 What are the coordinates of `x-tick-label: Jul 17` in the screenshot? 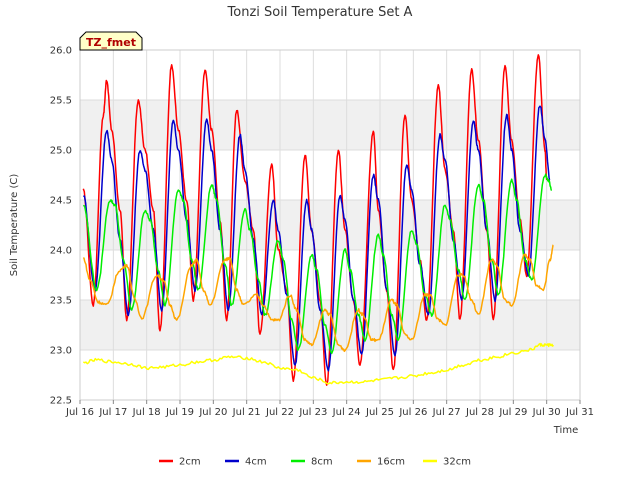 It's located at (112, 412).